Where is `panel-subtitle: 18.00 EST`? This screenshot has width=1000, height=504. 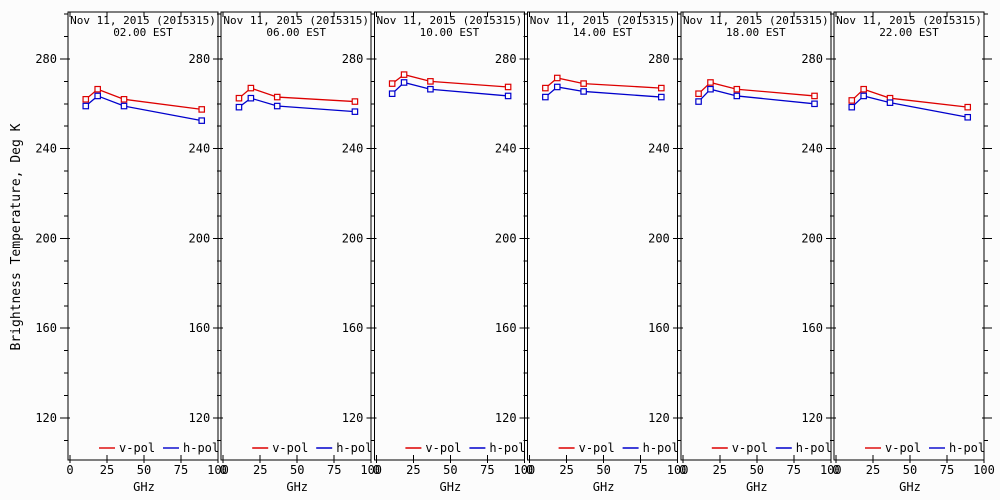
panel-subtitle: 18.00 EST is located at coordinates (756, 32).